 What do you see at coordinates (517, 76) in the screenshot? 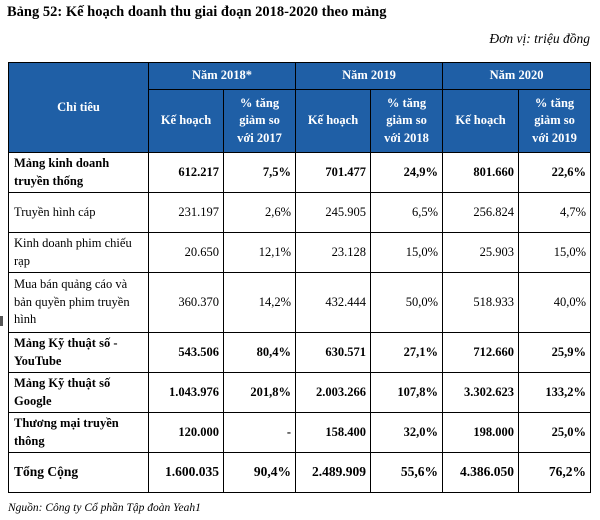
I see `header-year-2020: Năm 2020` at bounding box center [517, 76].